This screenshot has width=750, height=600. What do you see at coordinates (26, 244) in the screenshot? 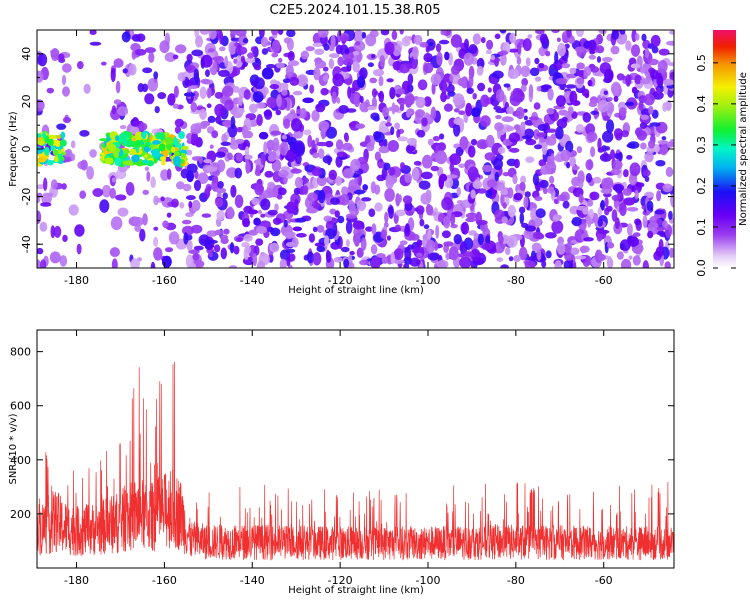
I see `y-tick-label: -40` at bounding box center [26, 244].